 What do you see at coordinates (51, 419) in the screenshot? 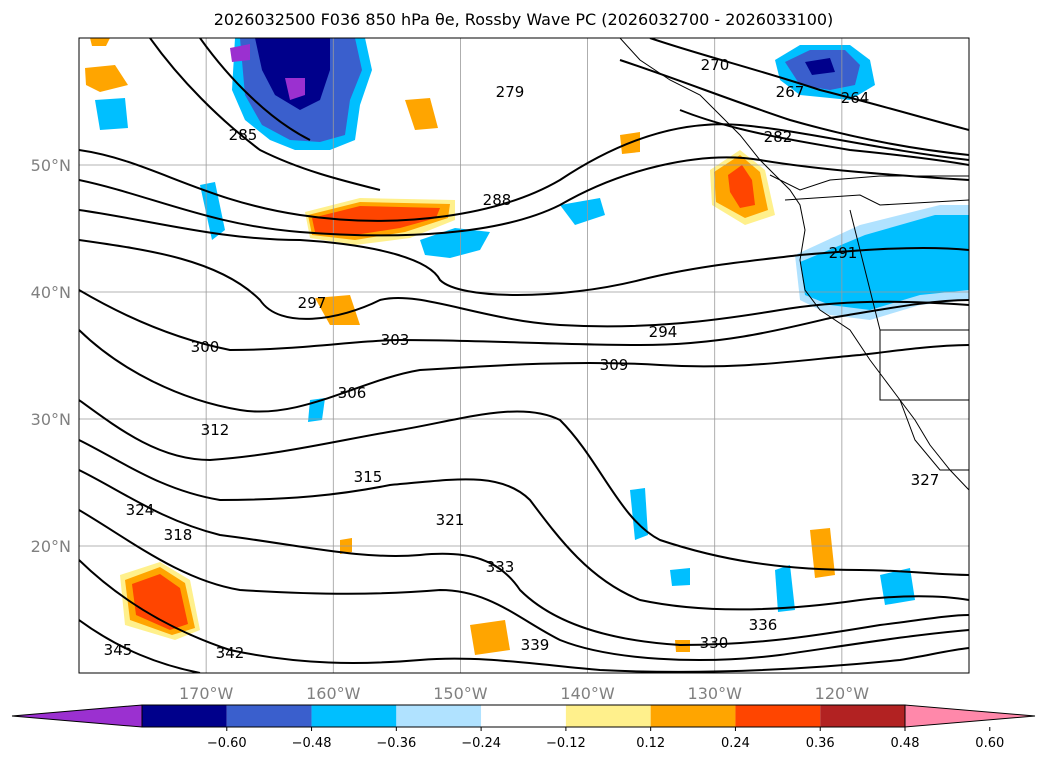
I see `latitude-label: 30°N` at bounding box center [51, 419].